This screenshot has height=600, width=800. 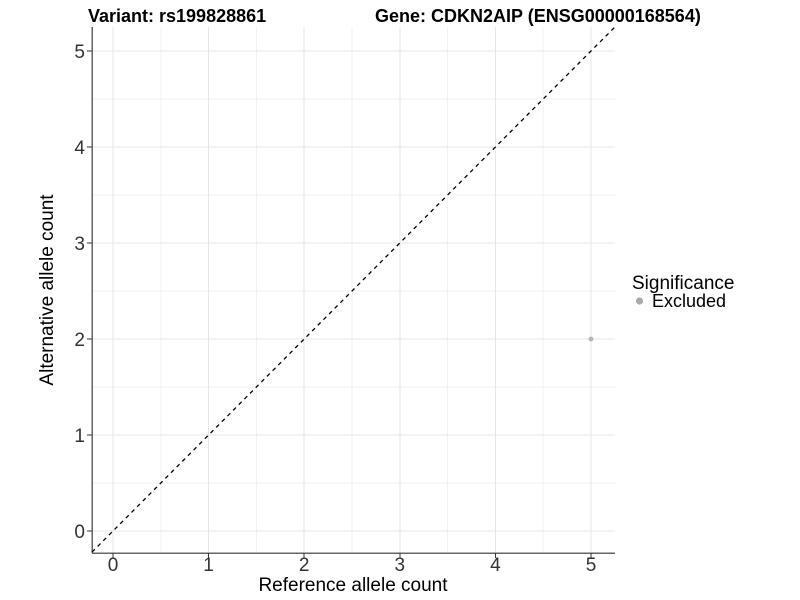 I want to click on plot-title-gene: Gene: CDKN2AIP (ENSG00000168564), so click(x=538, y=16).